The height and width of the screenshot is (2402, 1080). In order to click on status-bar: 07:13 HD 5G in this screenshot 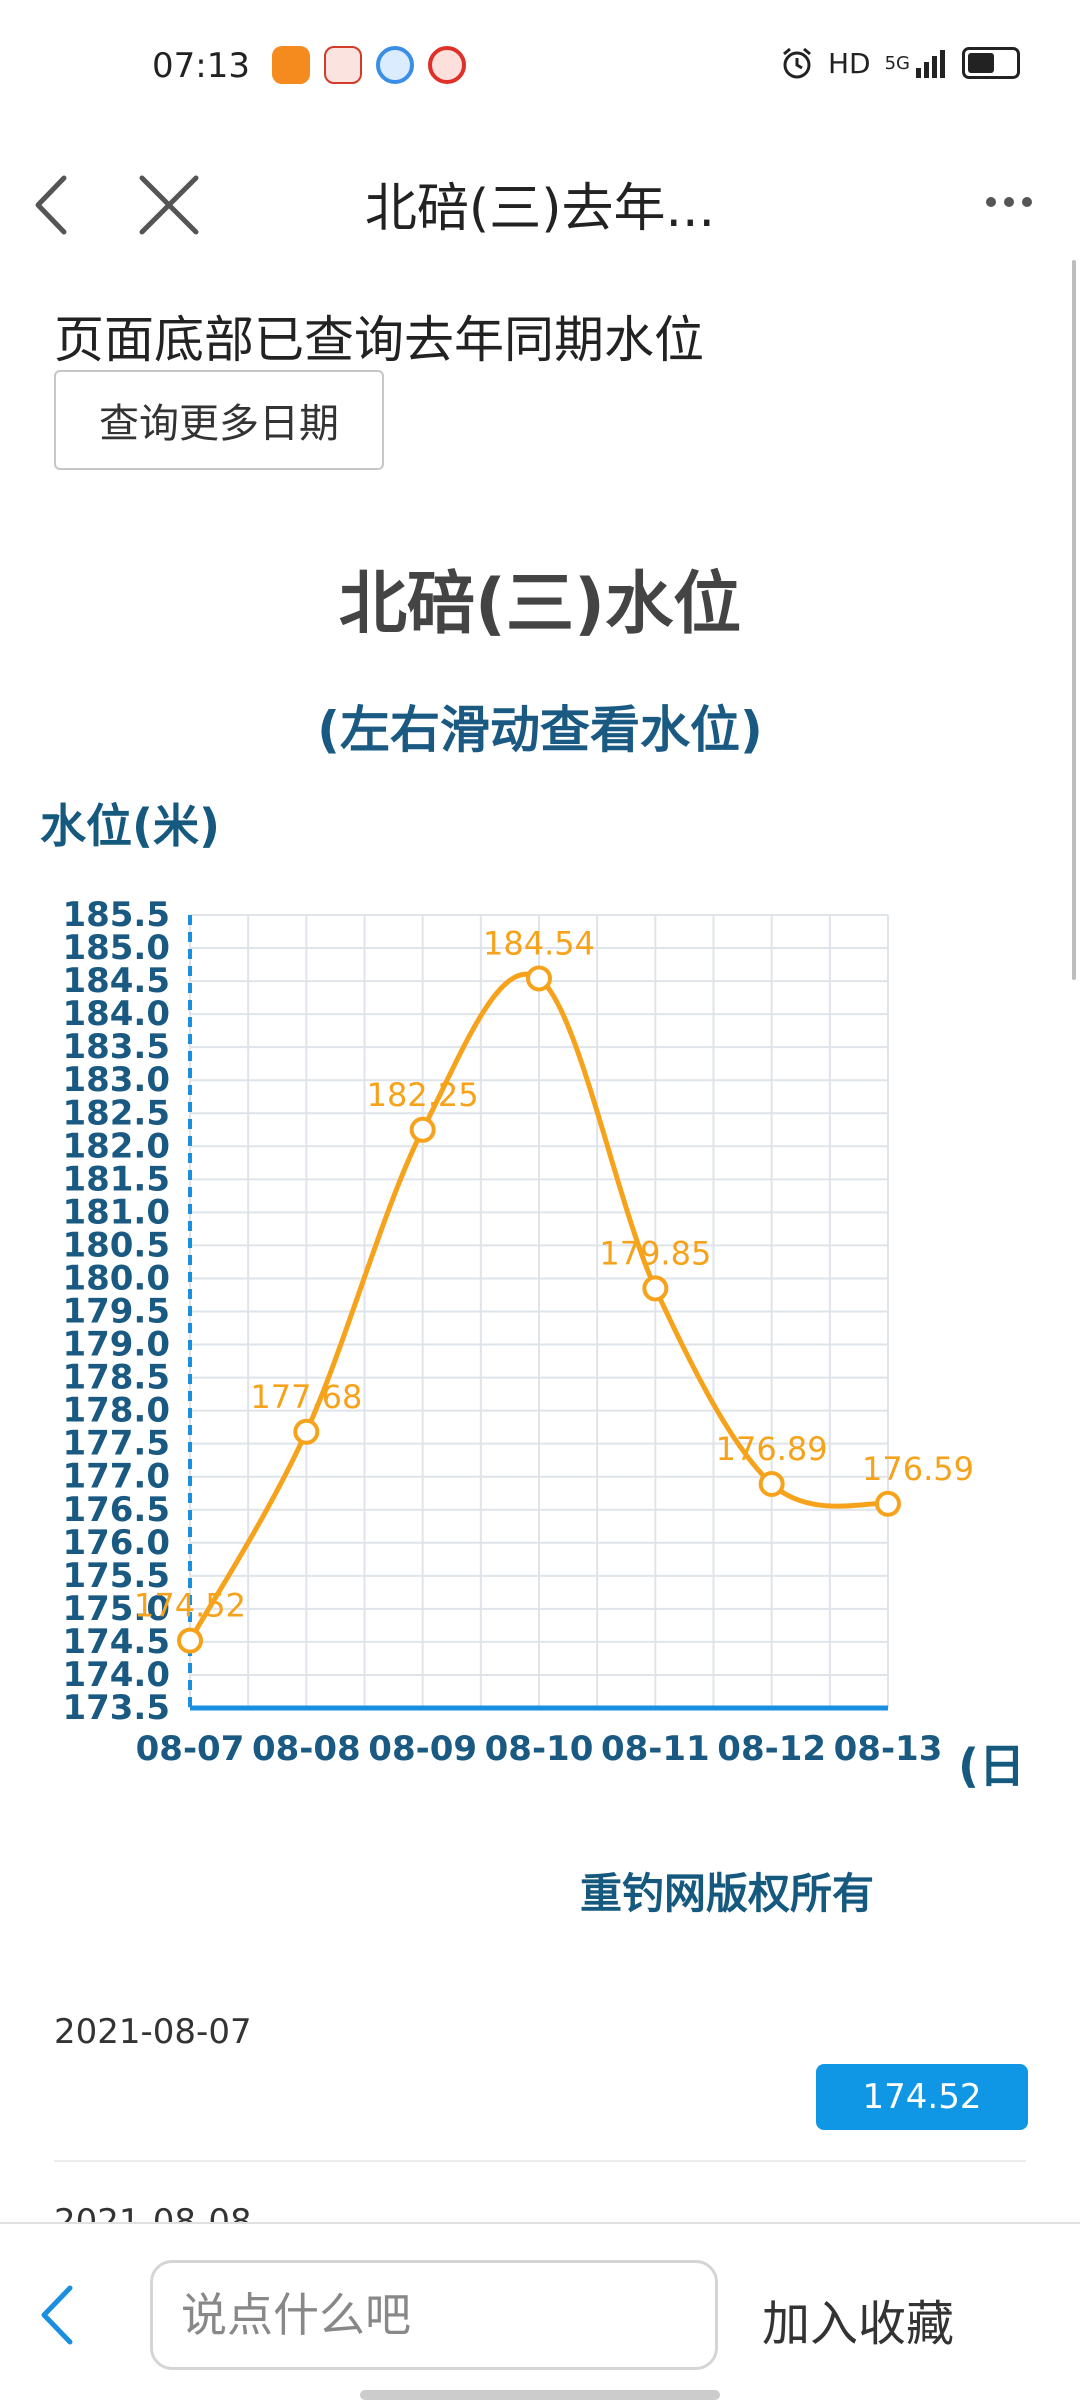, I will do `click(540, 70)`.